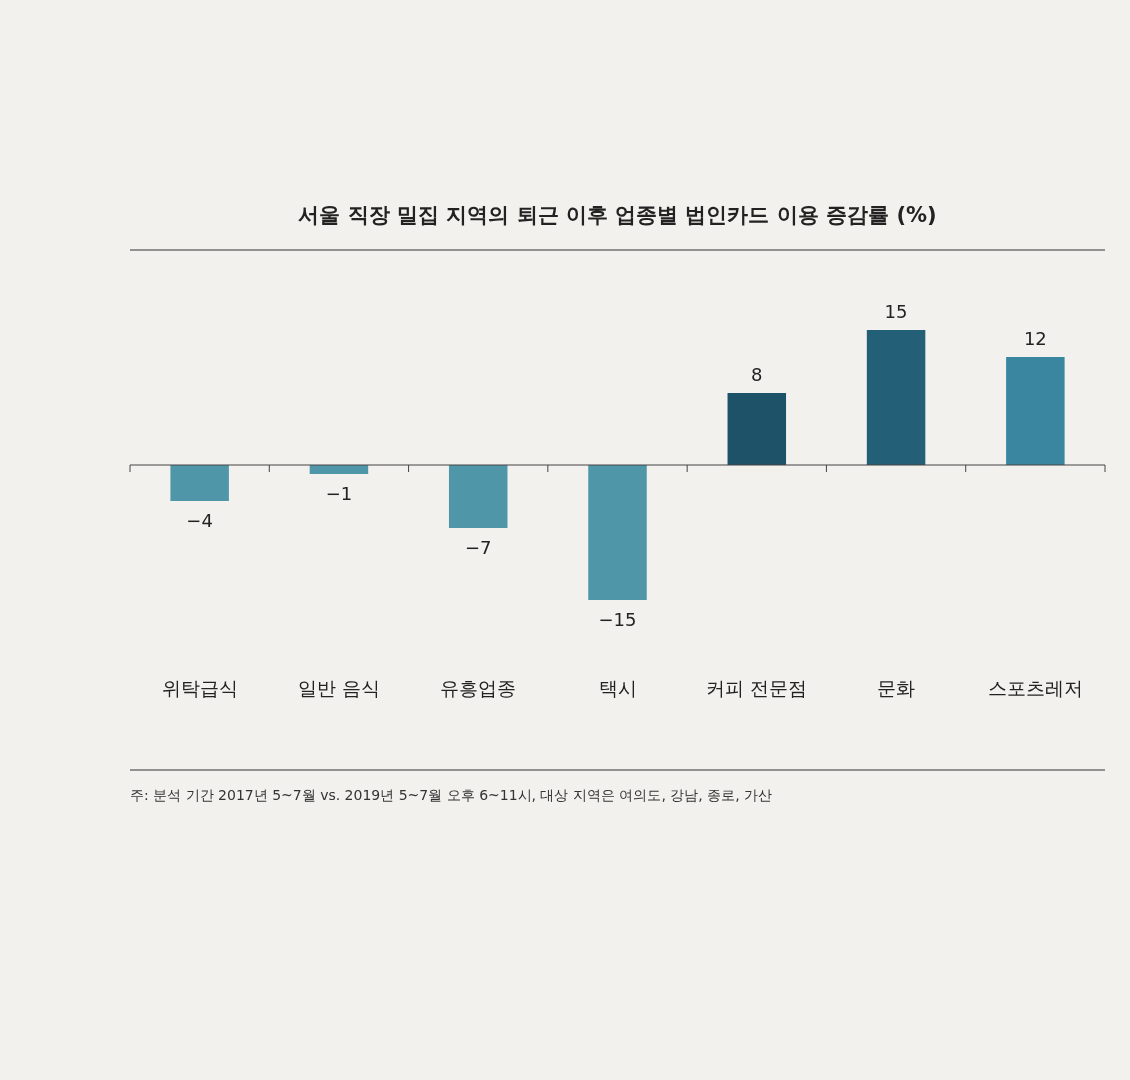 The image size is (1130, 1080). What do you see at coordinates (757, 374) in the screenshot?
I see `data-label: 8` at bounding box center [757, 374].